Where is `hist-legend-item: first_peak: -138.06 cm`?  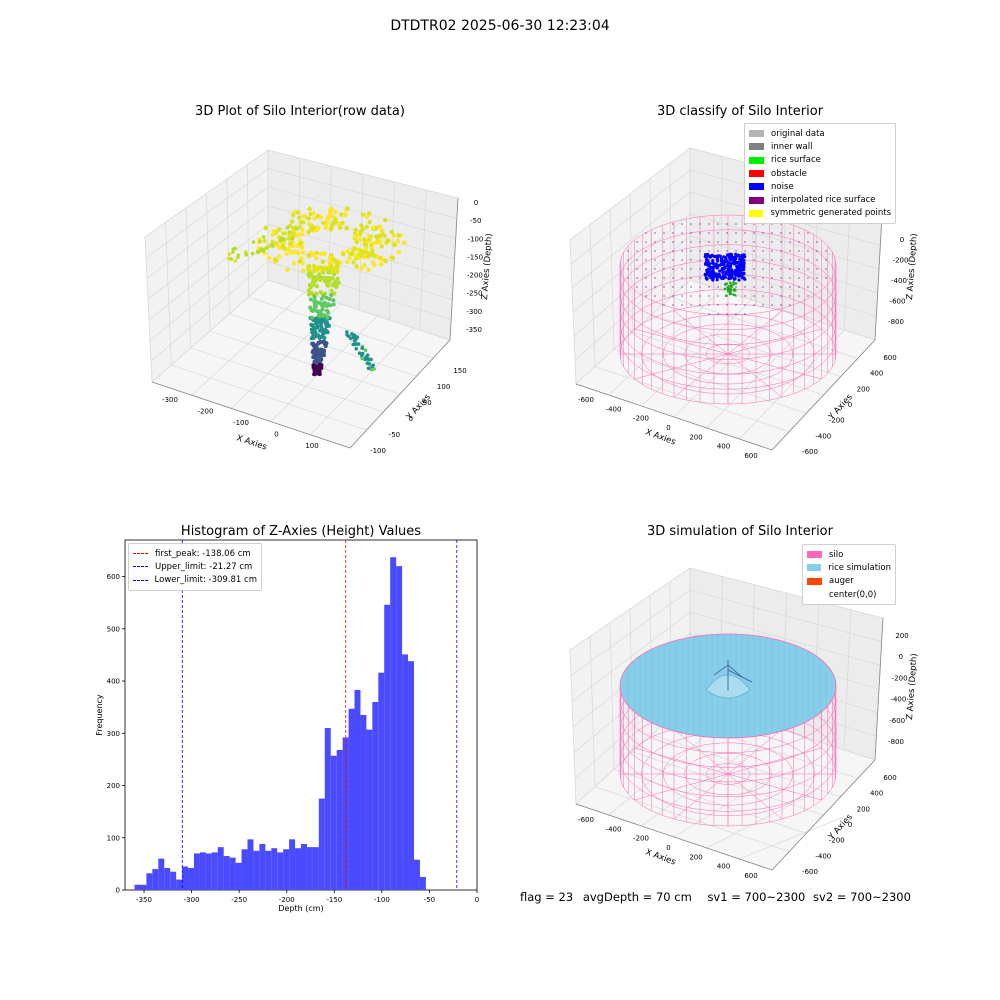 hist-legend-item: first_peak: -138.06 cm is located at coordinates (195, 553).